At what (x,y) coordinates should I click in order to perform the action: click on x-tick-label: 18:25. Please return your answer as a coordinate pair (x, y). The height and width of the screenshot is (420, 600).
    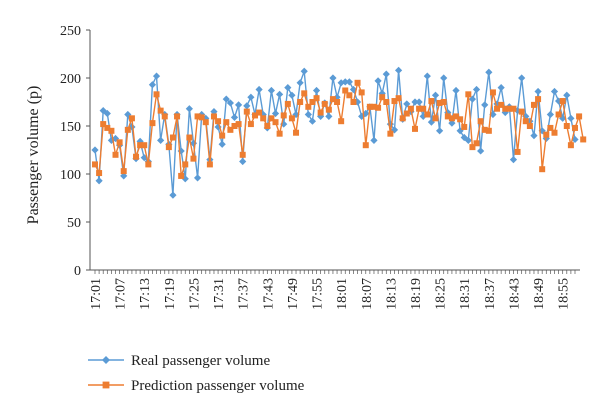
    Looking at the image, I should click on (441, 294).